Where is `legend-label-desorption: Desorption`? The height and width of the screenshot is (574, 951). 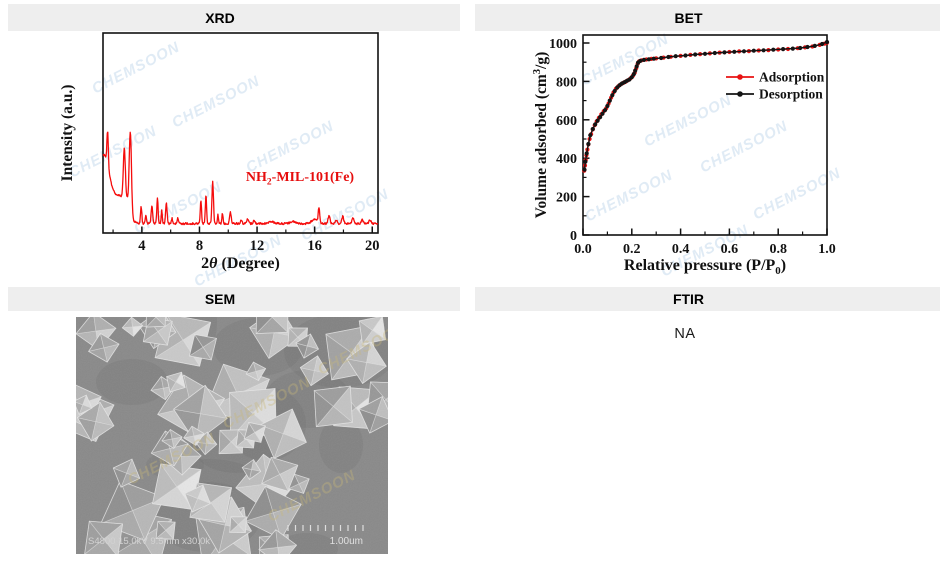 legend-label-desorption: Desorption is located at coordinates (791, 94).